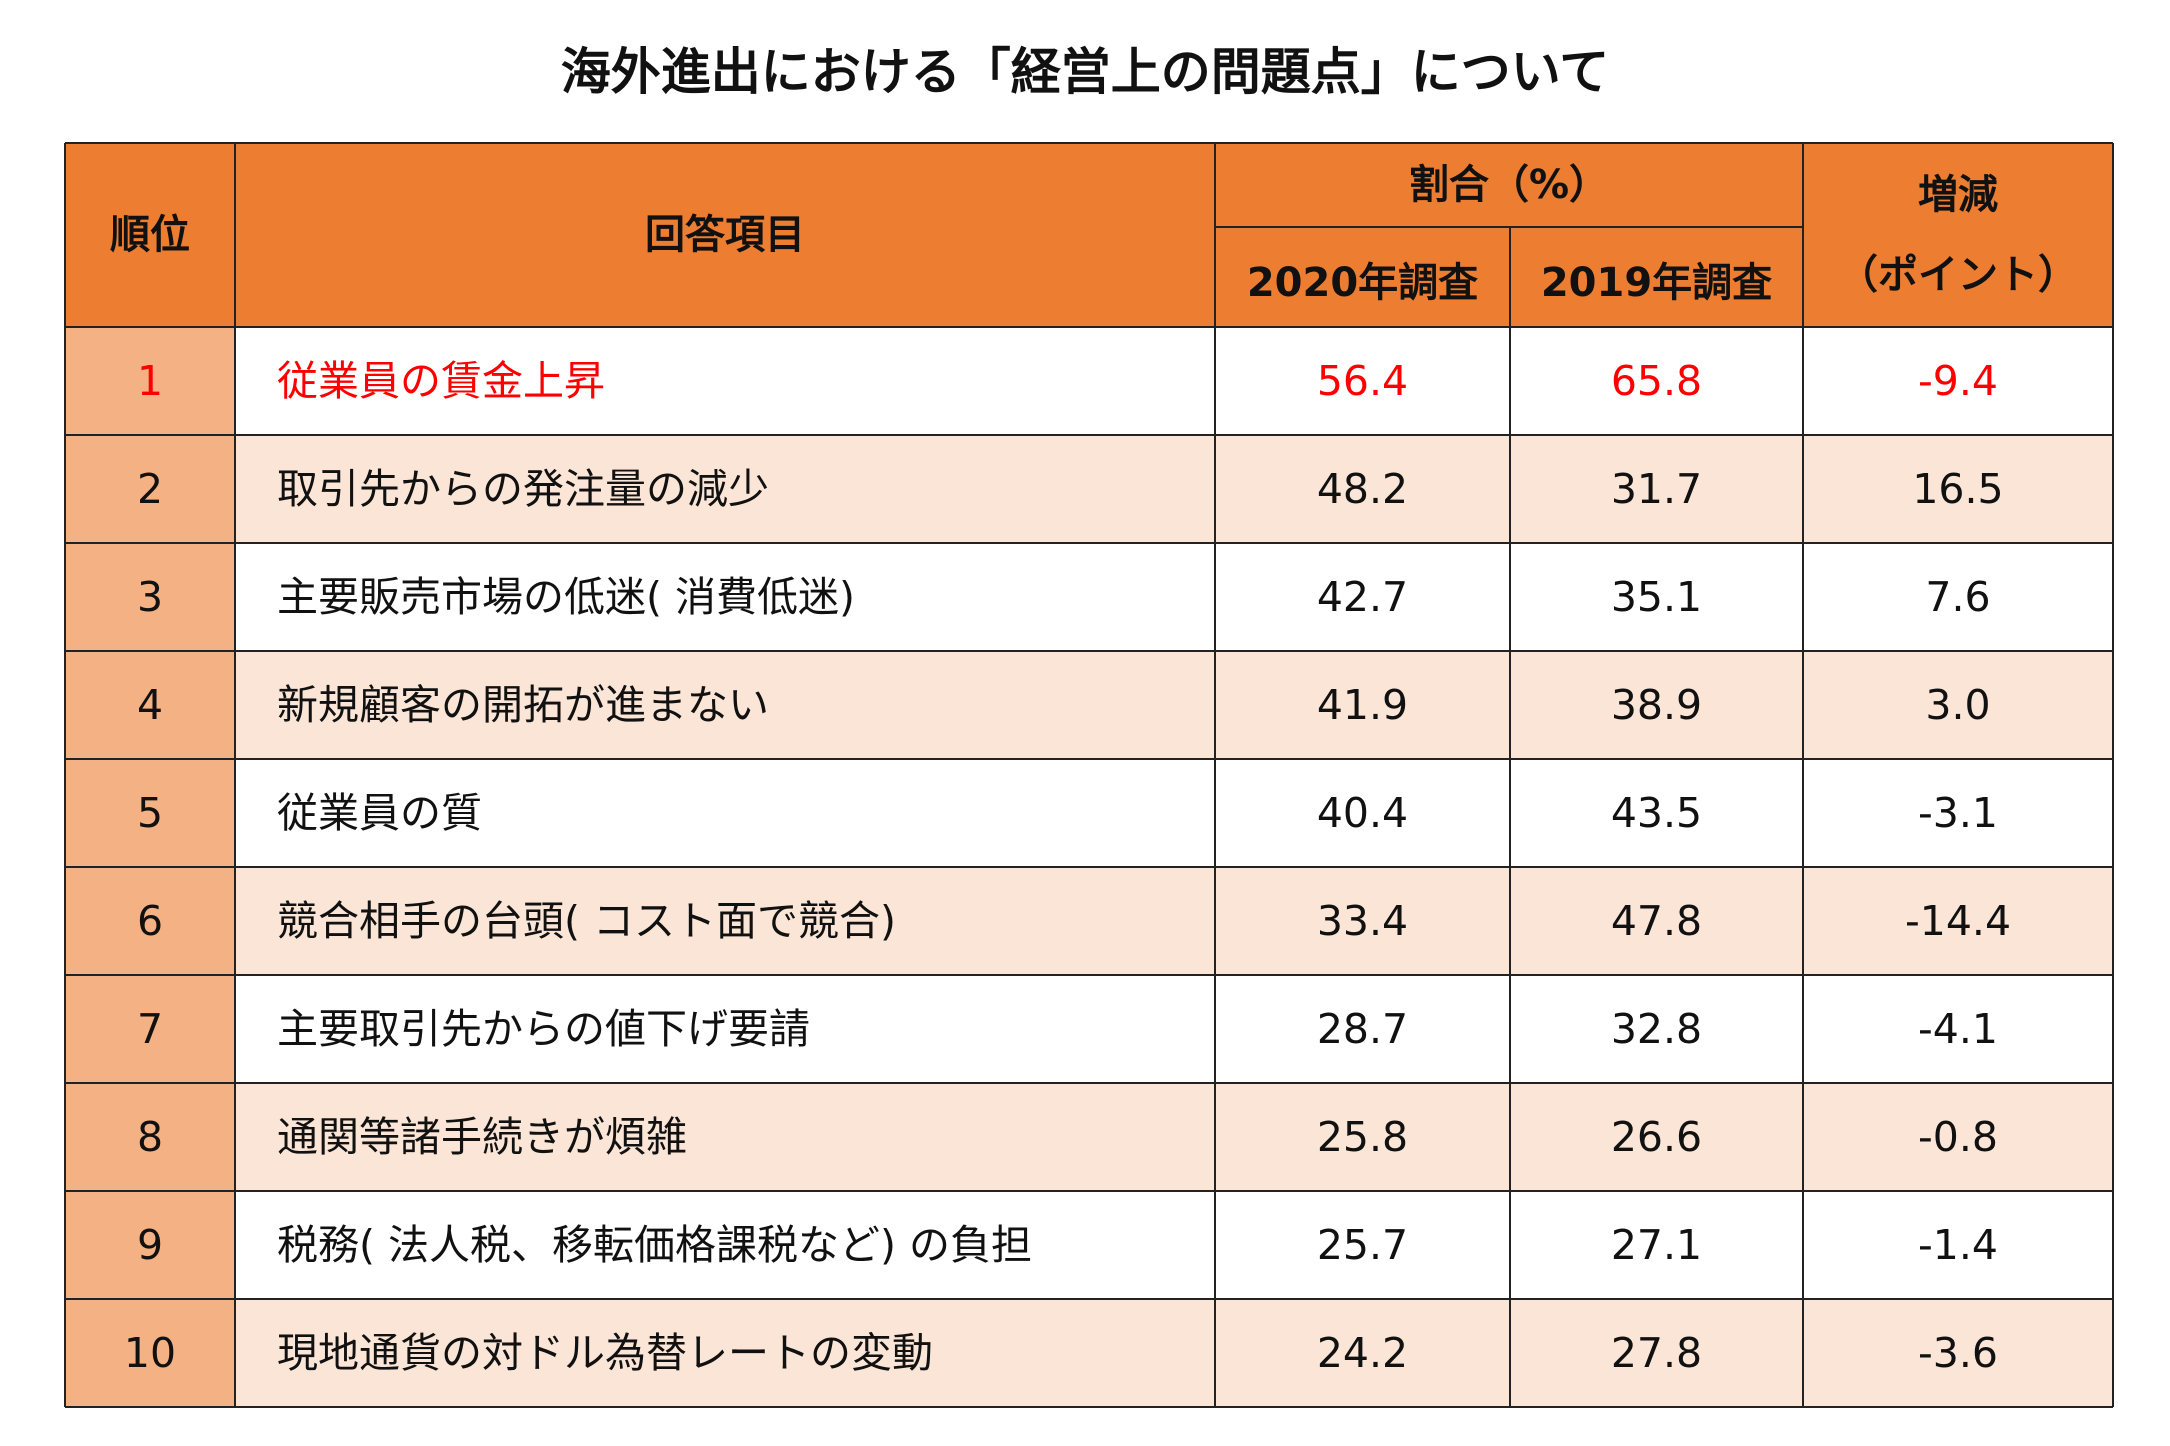 The height and width of the screenshot is (1446, 2170). I want to click on cell-change: 7.6, so click(1957, 597).